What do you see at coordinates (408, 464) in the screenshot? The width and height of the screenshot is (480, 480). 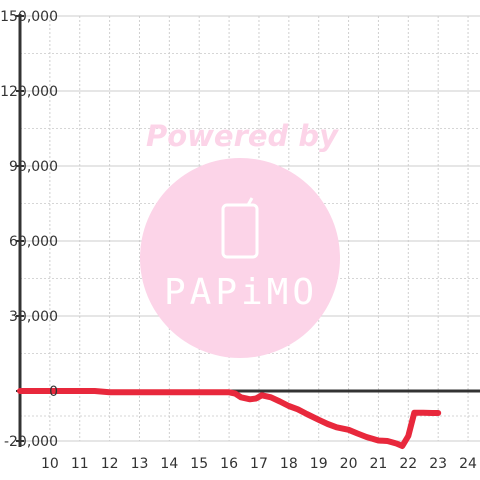 I see `x-tick-label: 22` at bounding box center [408, 464].